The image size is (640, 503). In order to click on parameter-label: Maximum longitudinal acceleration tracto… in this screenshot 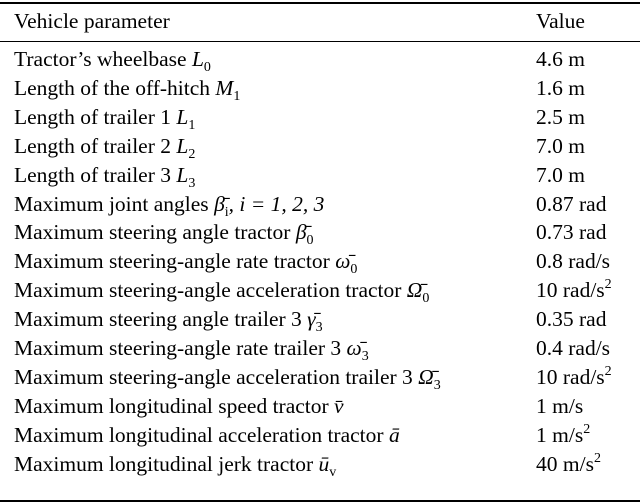, I will do `click(201, 434)`.